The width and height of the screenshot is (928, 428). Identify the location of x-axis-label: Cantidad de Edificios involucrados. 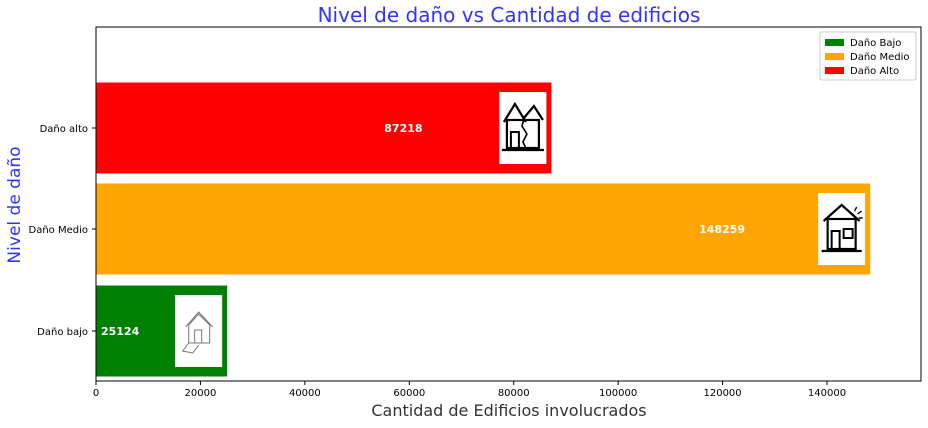
(508, 410).